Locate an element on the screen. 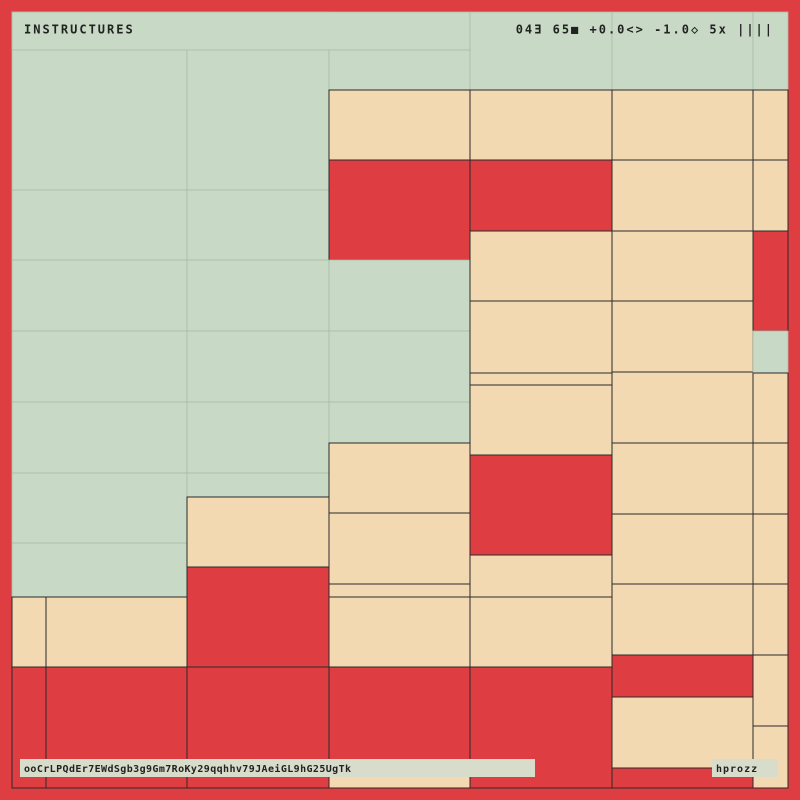 The height and width of the screenshot is (800, 800). seed-background is located at coordinates (277, 768).